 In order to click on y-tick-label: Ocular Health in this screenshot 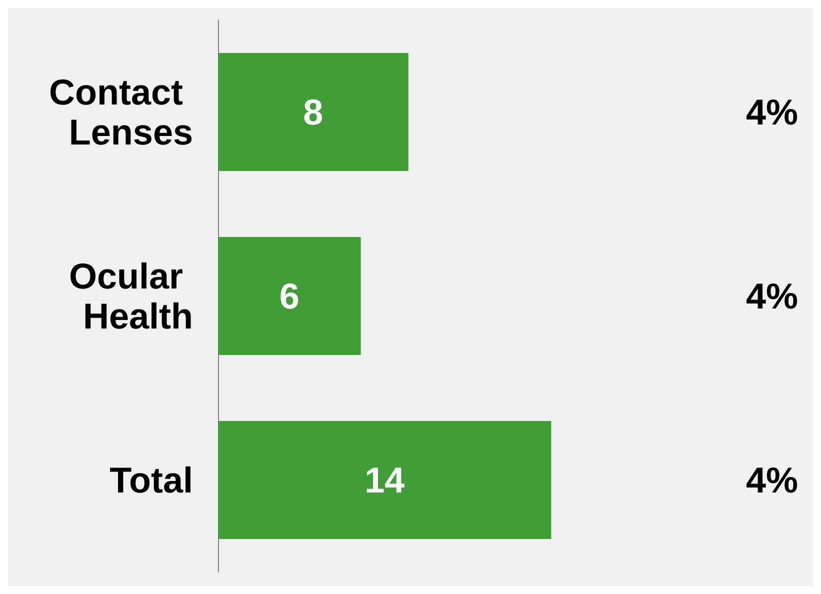, I will do `click(130, 296)`.